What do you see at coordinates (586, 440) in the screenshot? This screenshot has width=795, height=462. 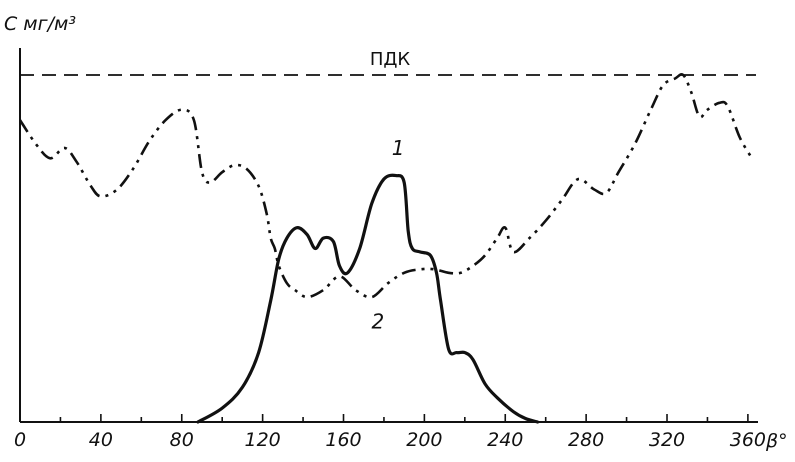 I see `x-tick-label: 280` at bounding box center [586, 440].